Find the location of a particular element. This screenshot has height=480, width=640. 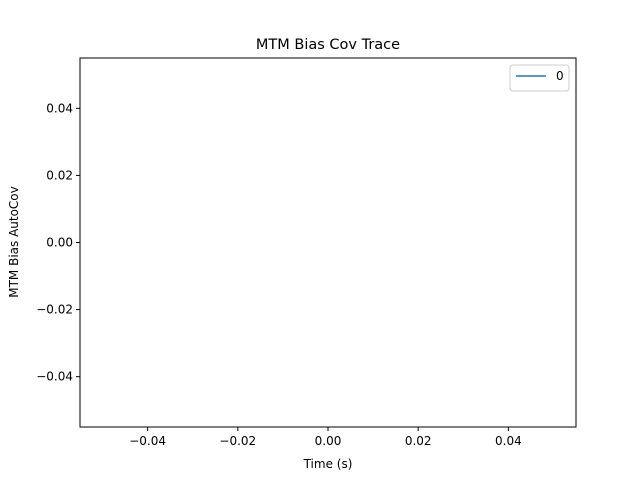

x-tick-label: 0.02 is located at coordinates (418, 441).